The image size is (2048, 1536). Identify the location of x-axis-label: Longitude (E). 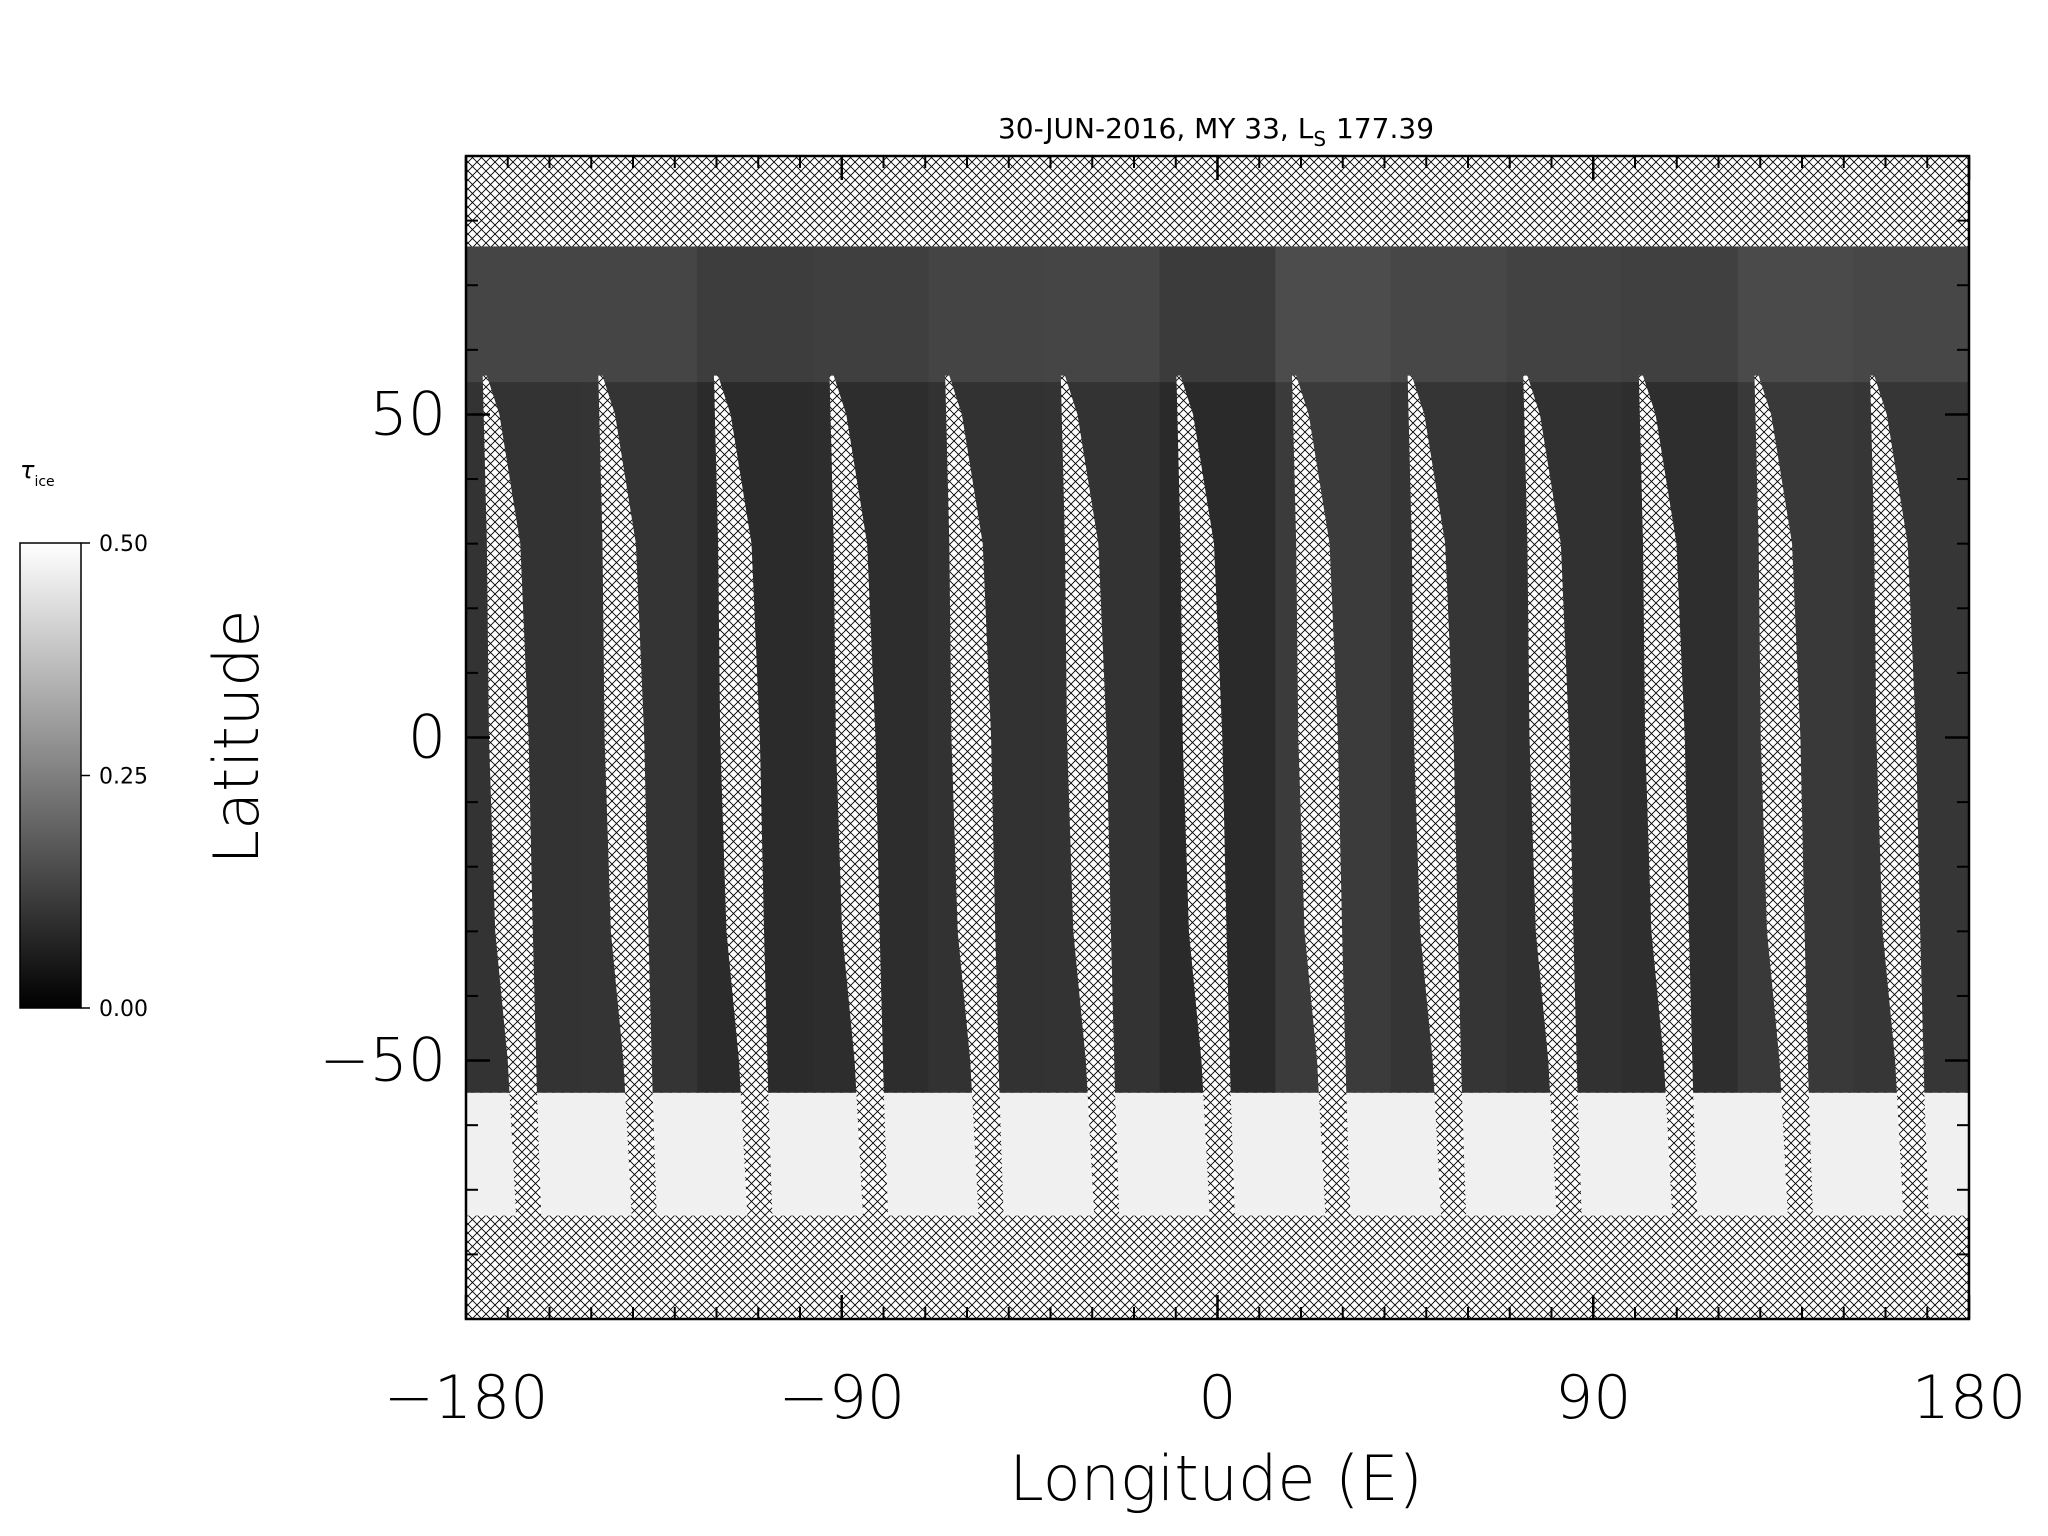
(1215, 1478).